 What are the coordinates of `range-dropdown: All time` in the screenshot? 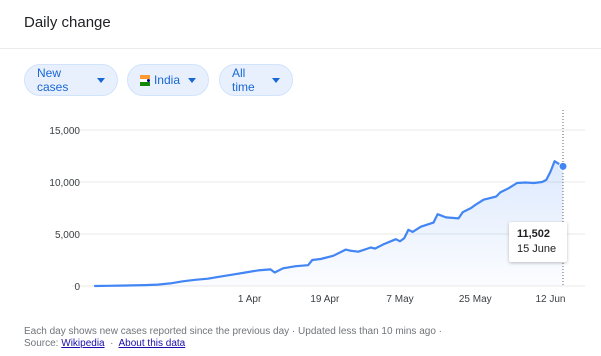 It's located at (256, 80).